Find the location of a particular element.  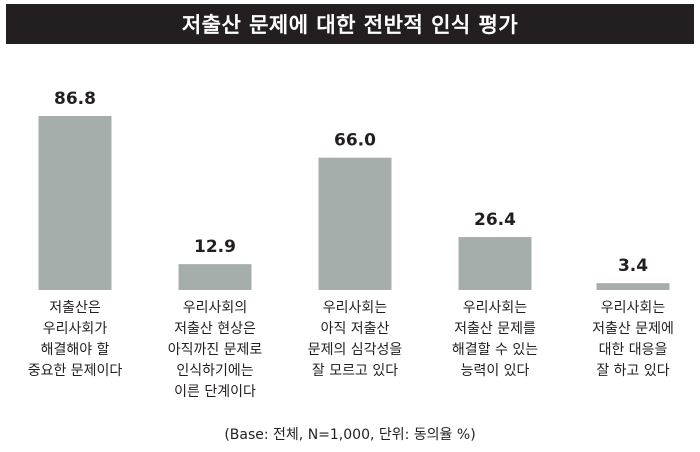

value-label-5: 3.4 is located at coordinates (633, 266).